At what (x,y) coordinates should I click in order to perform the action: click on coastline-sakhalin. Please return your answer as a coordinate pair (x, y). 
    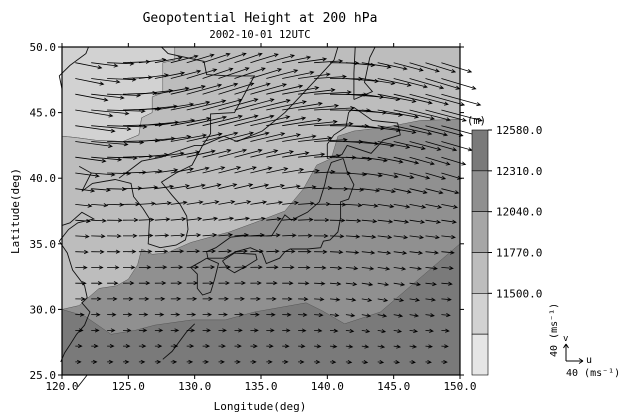
    Looking at the image, I should click on (364, 73).